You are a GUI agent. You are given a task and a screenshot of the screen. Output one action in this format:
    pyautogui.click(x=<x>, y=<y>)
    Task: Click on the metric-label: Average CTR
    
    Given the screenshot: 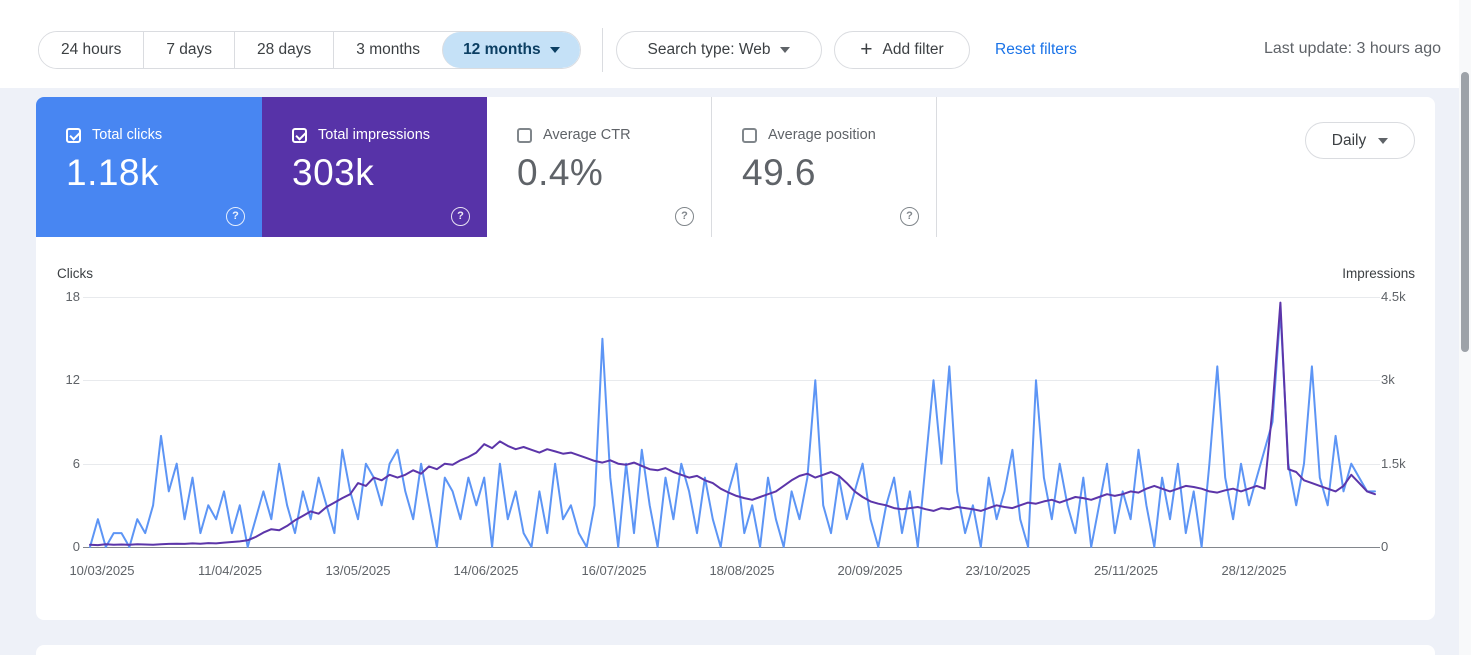 What is the action you would take?
    pyautogui.click(x=587, y=135)
    